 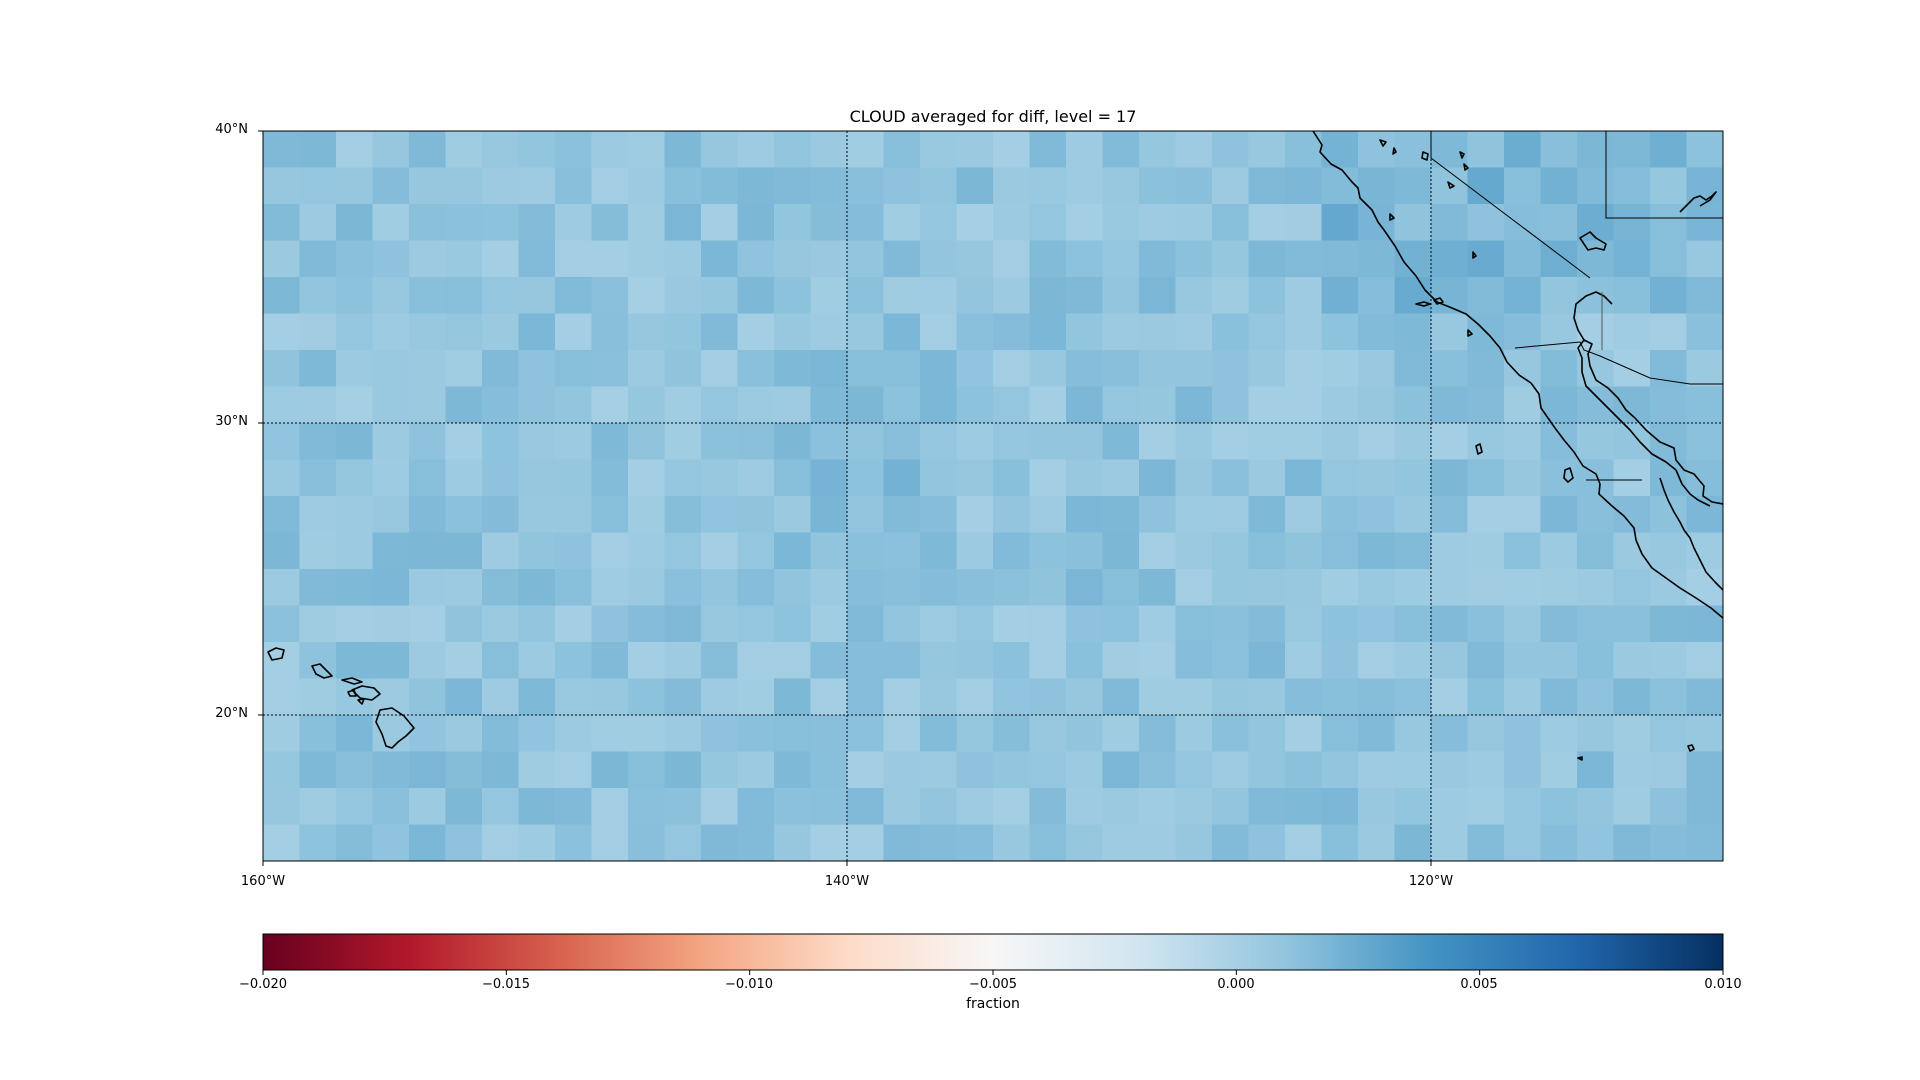 What do you see at coordinates (993, 116) in the screenshot?
I see `chart-title: CLOUD averaged for diff, level = 17` at bounding box center [993, 116].